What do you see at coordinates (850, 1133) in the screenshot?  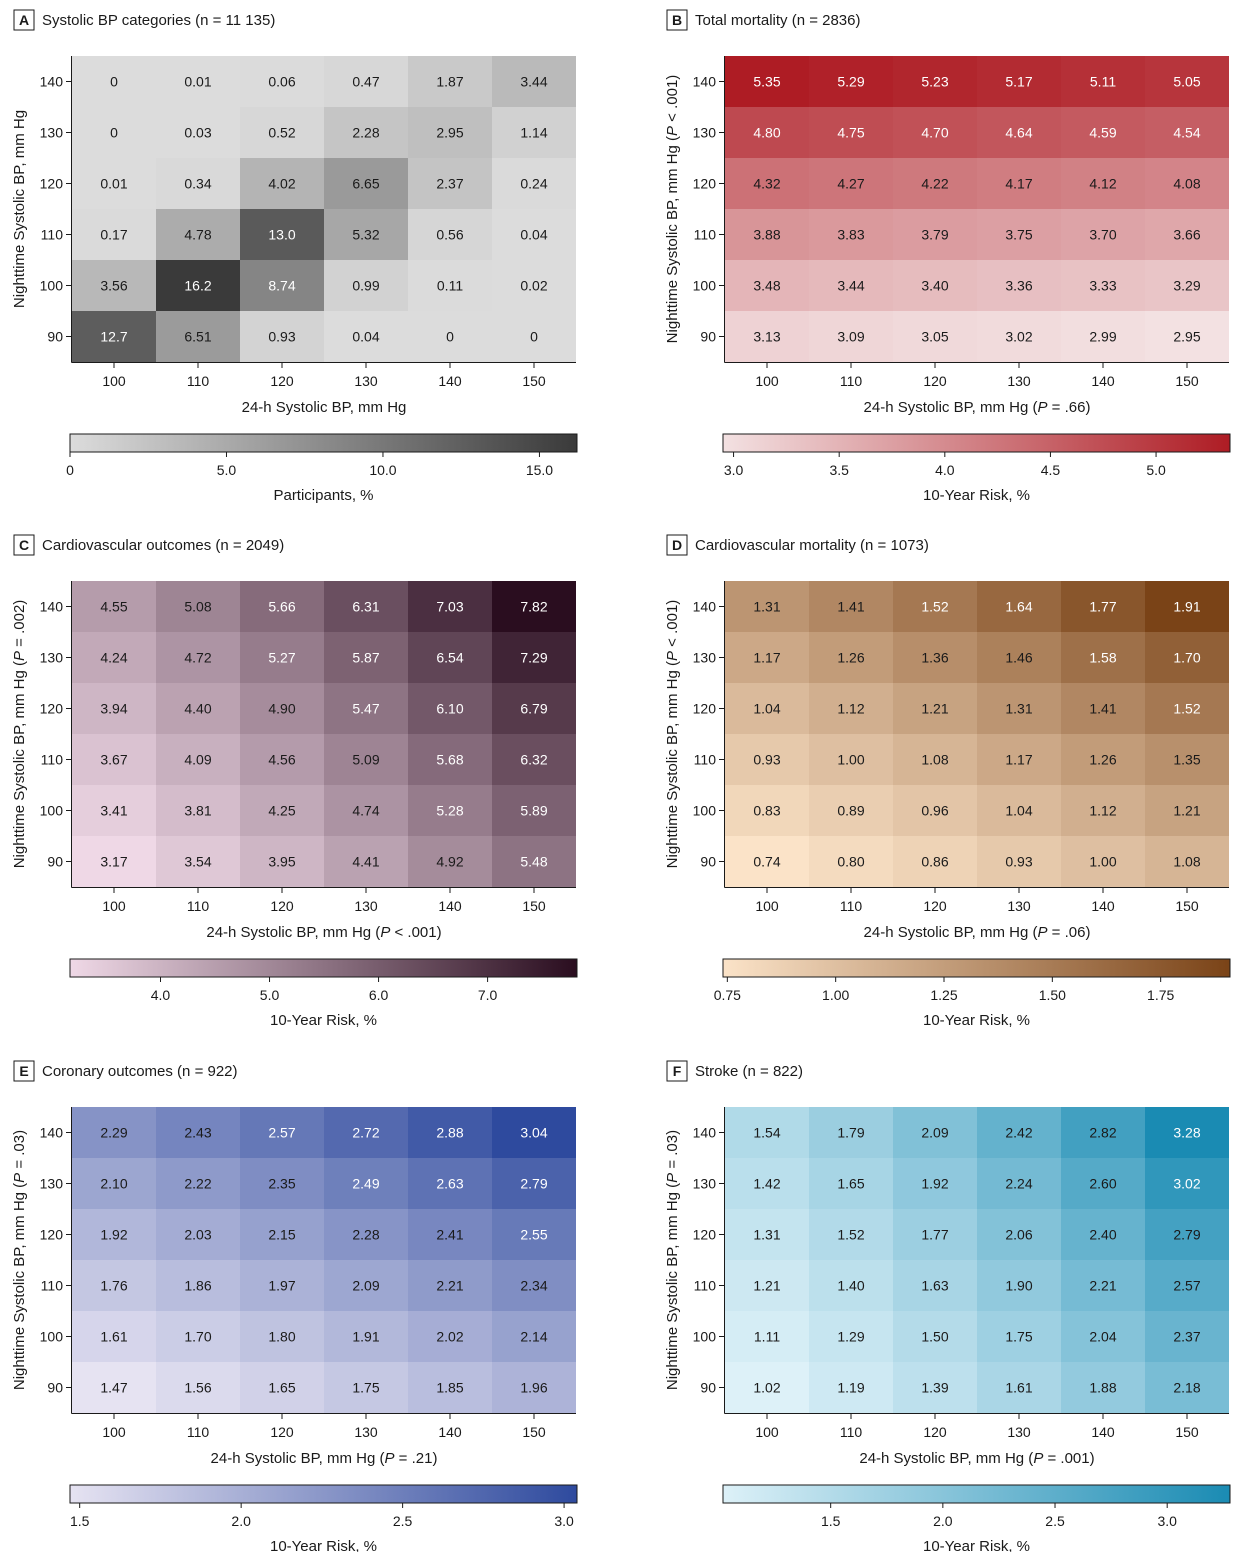 I see `cell-label: 1.79` at bounding box center [850, 1133].